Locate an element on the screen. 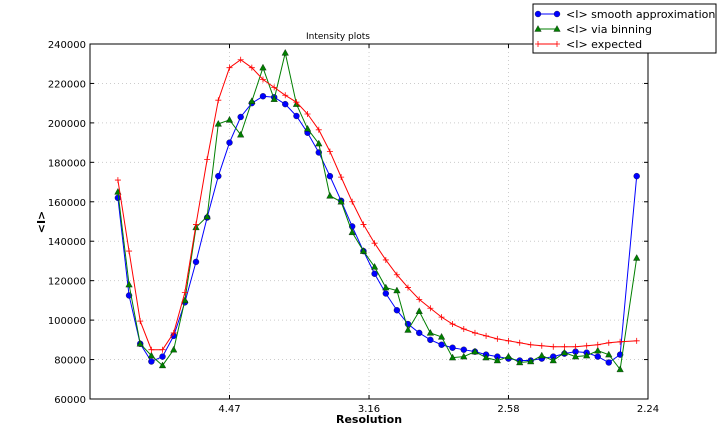  y-tick-label: 100000 is located at coordinates (67, 321).